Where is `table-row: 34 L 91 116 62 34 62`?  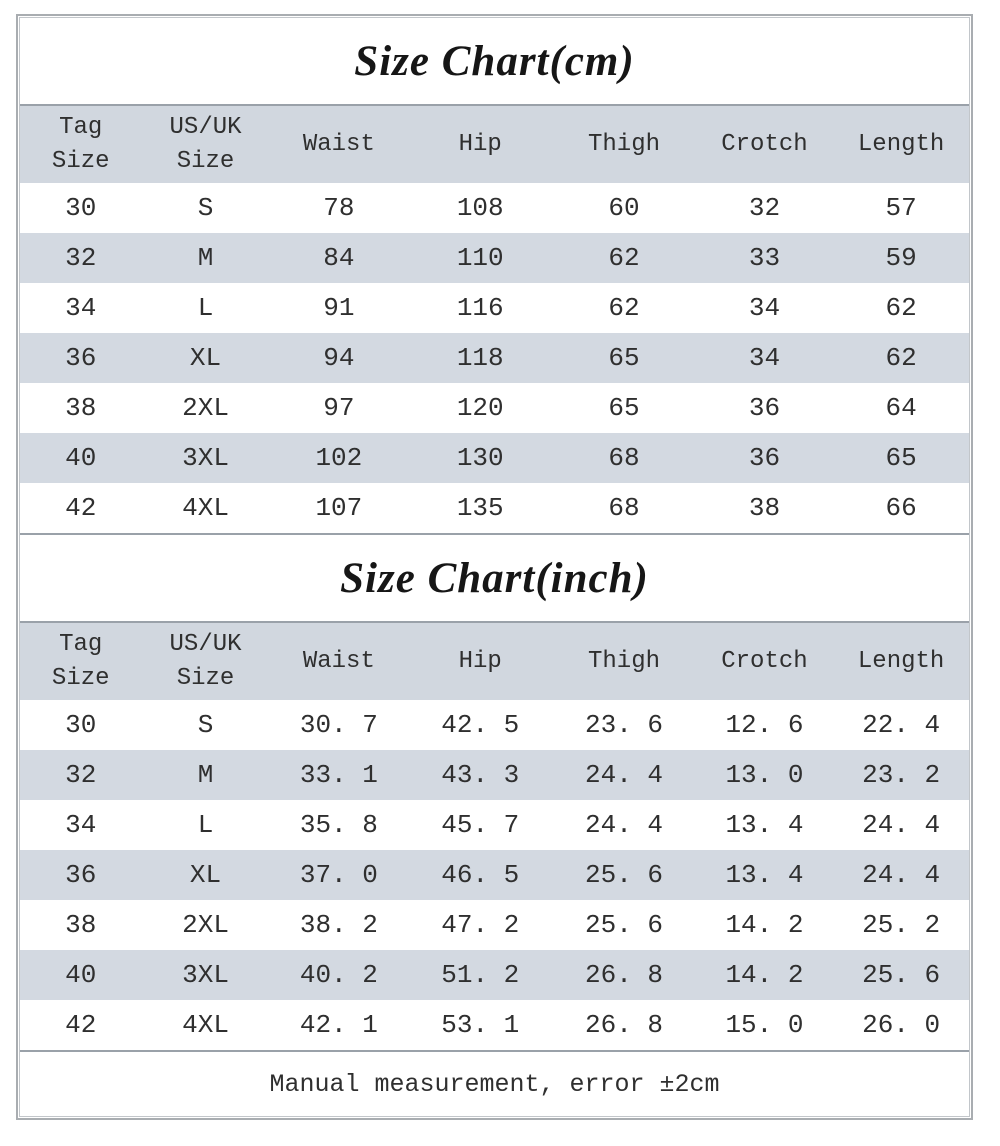 table-row: 34 L 91 116 62 34 62 is located at coordinates (494, 308).